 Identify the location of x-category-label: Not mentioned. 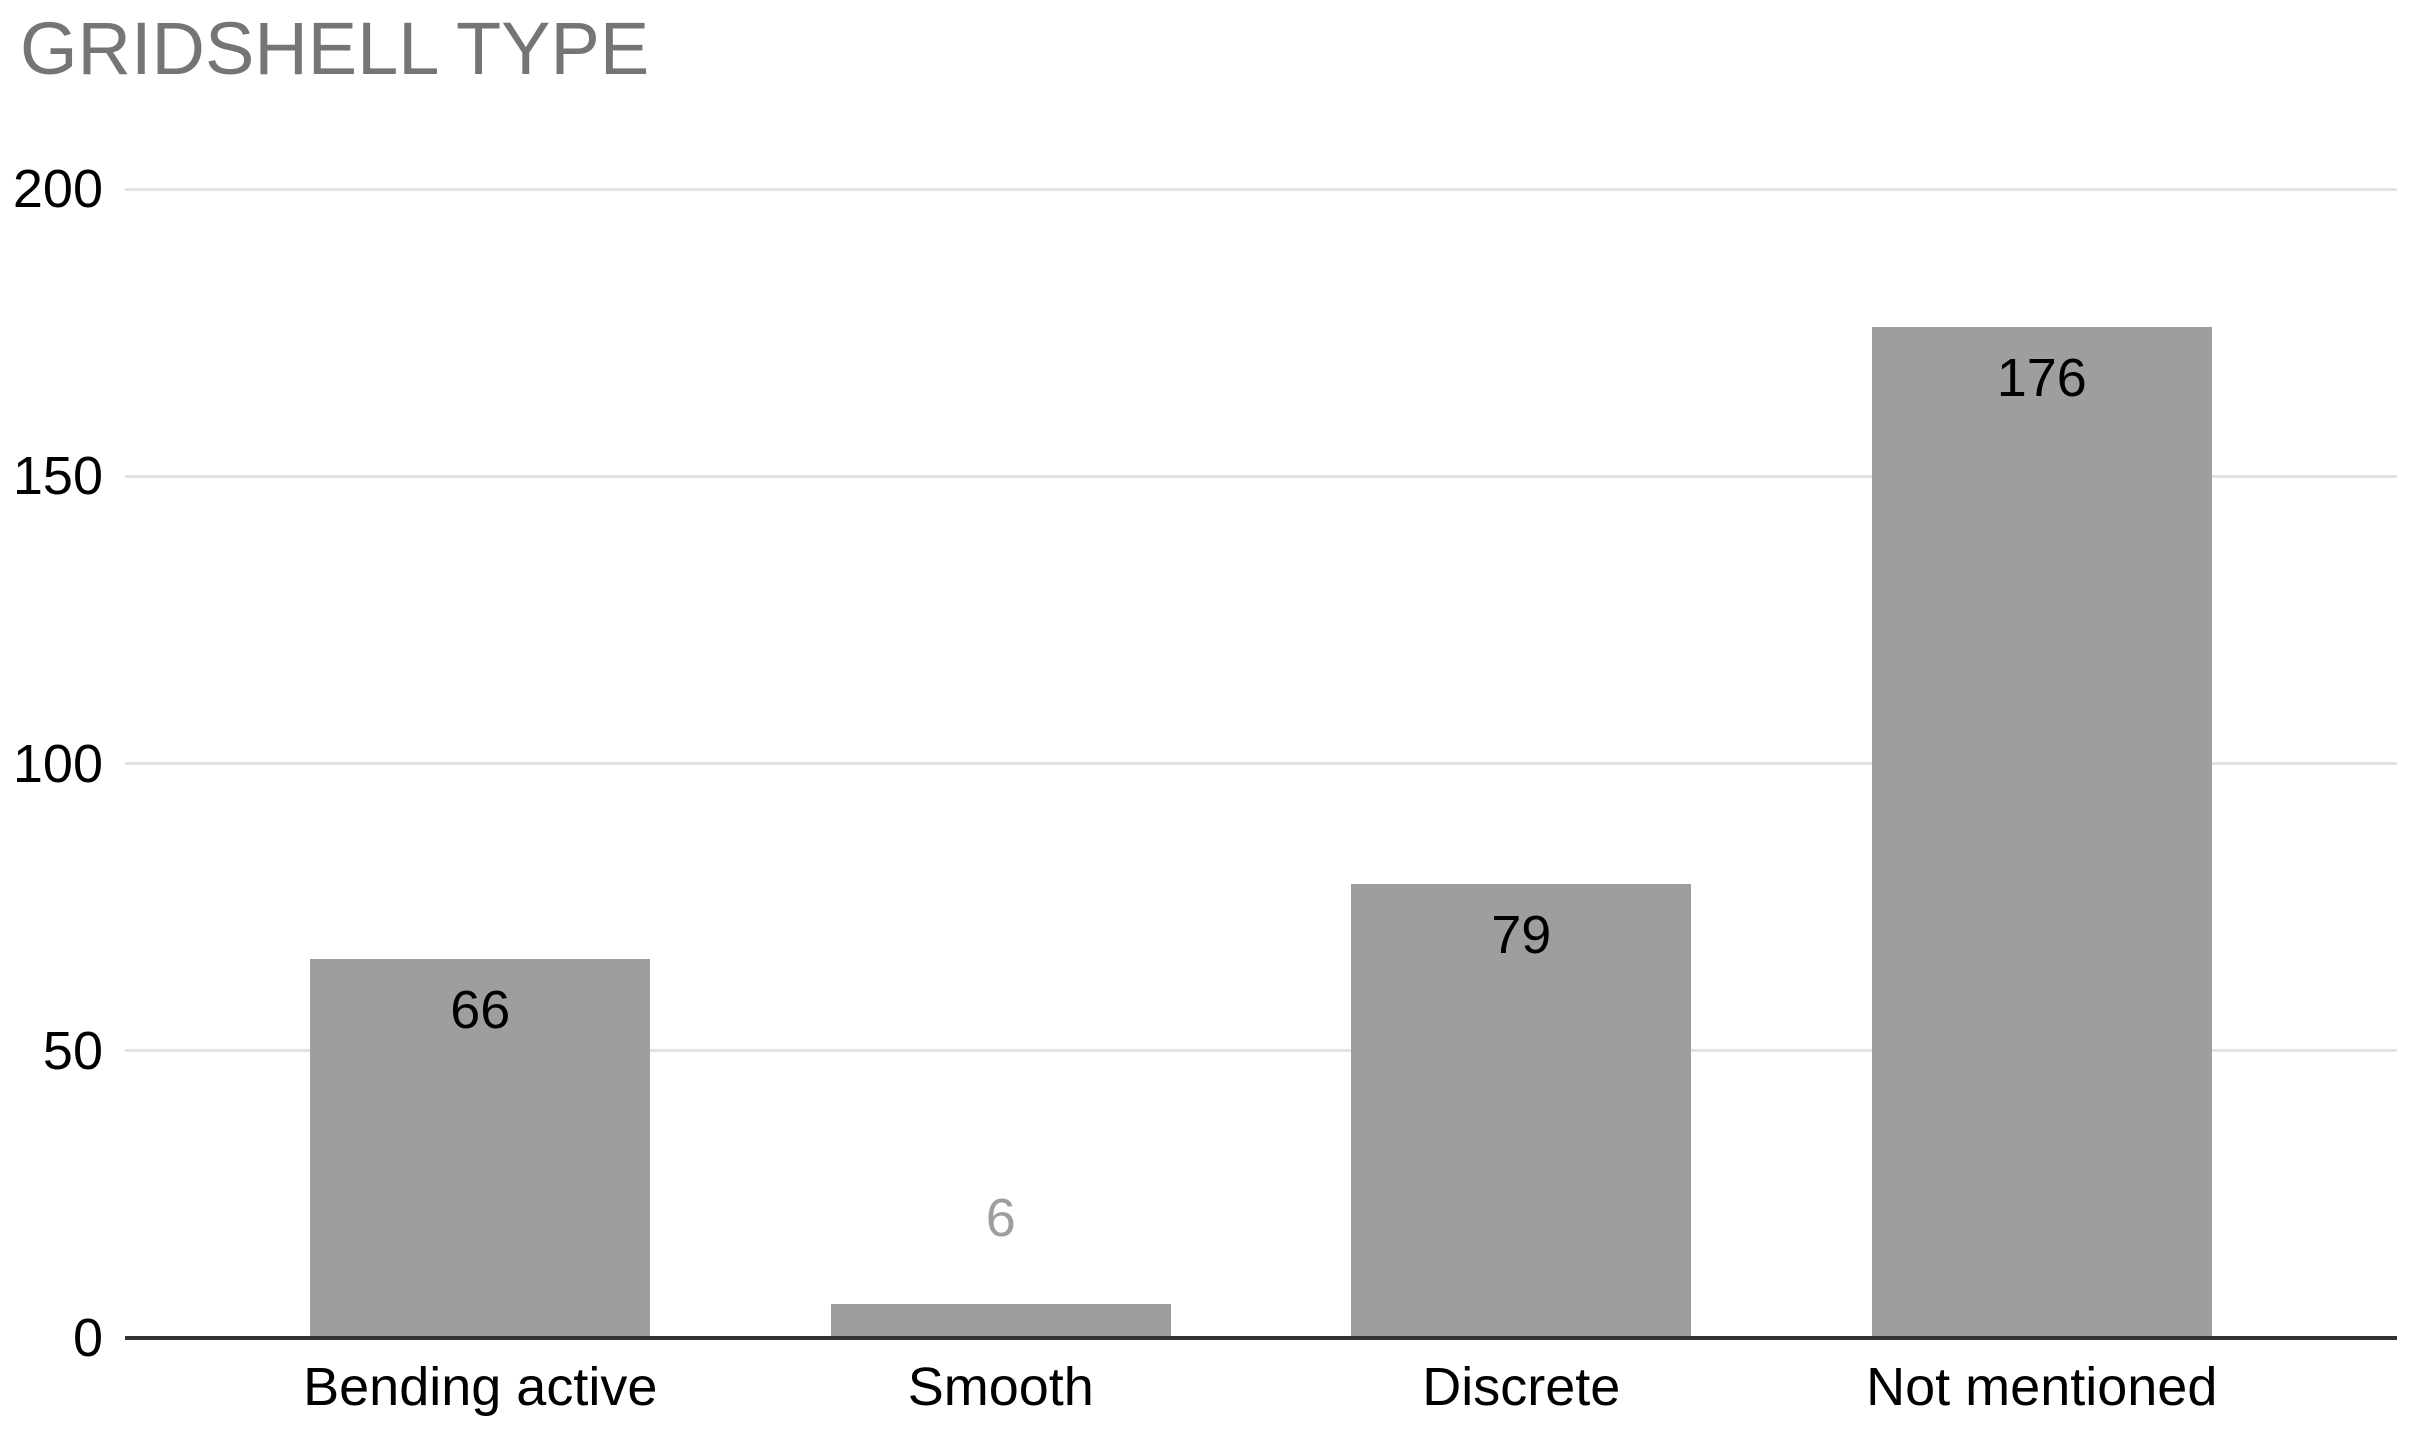
(2042, 1387).